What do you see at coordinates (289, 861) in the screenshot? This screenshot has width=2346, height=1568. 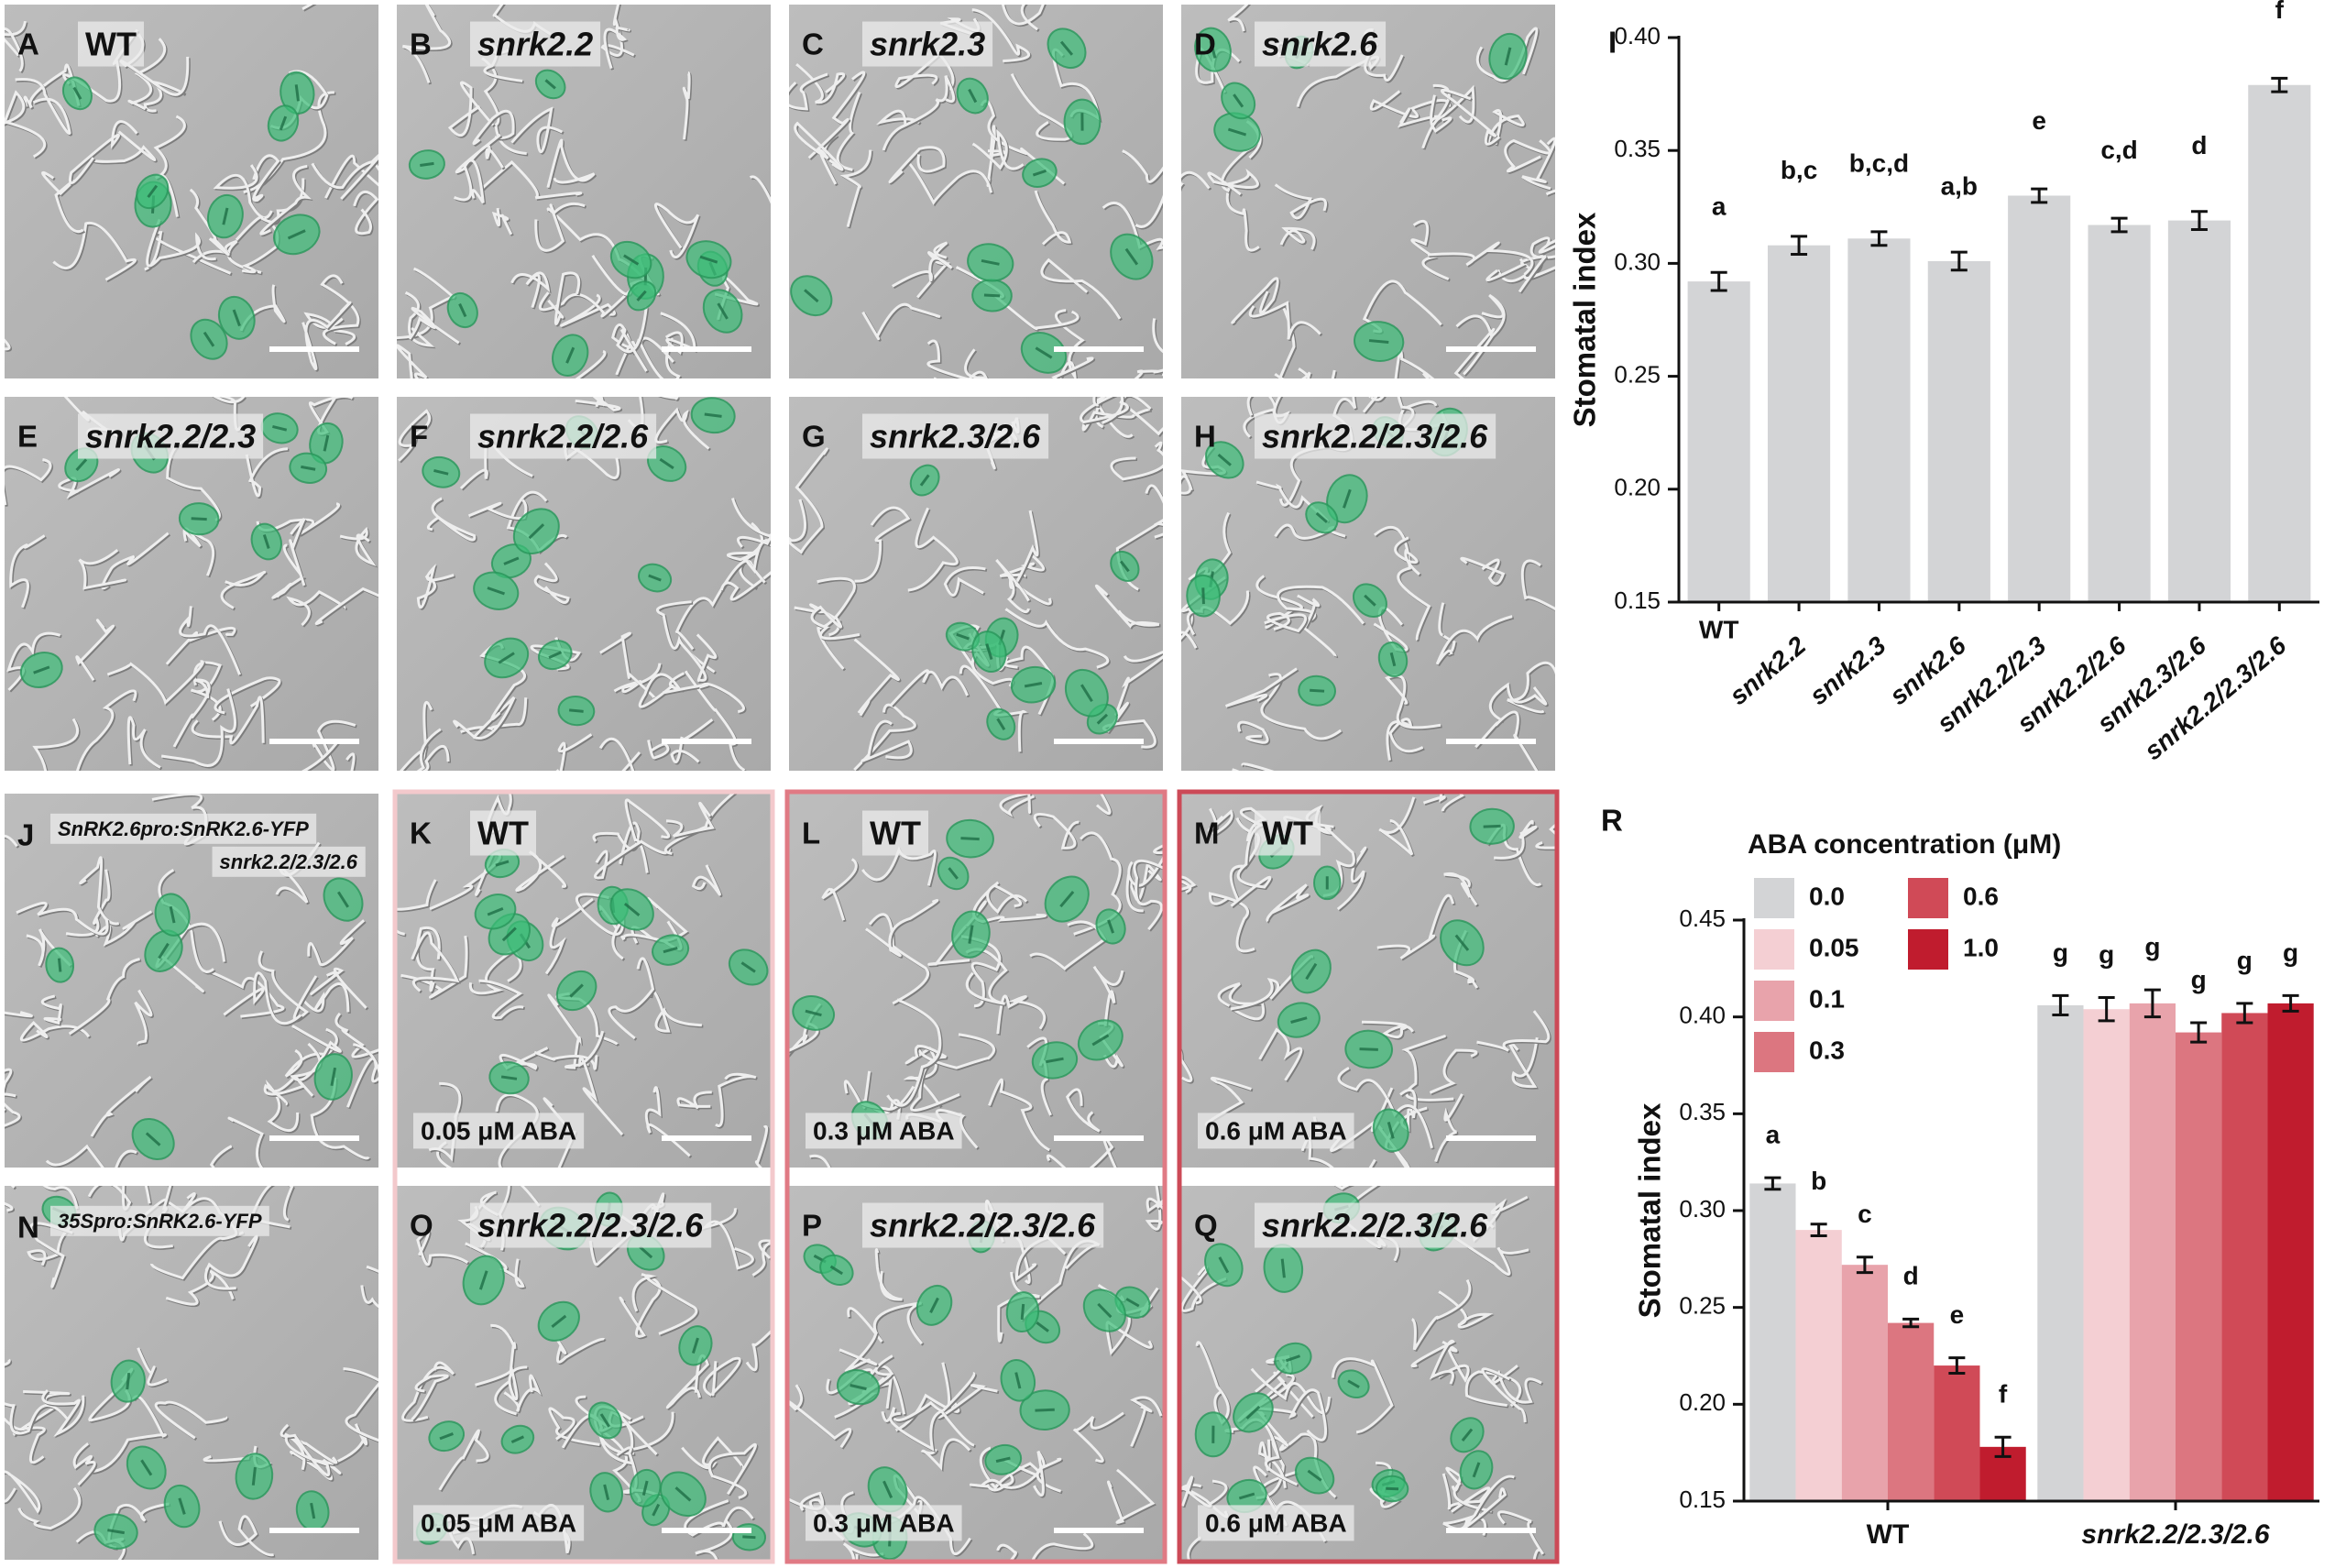 I see `panel-label-line2: snrk2.2/2.3/2.6` at bounding box center [289, 861].